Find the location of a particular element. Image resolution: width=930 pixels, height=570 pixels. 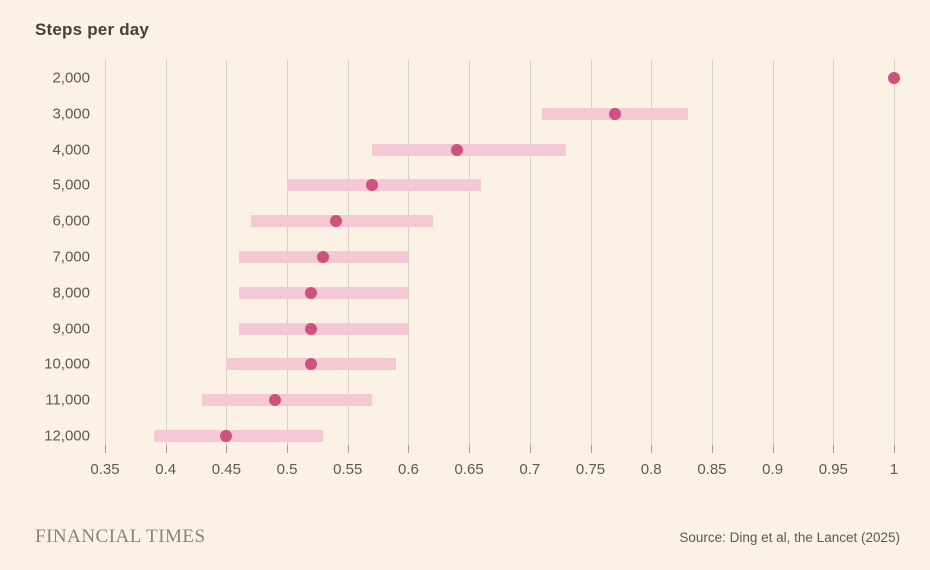

x-tick-label: 1 is located at coordinates (894, 469).